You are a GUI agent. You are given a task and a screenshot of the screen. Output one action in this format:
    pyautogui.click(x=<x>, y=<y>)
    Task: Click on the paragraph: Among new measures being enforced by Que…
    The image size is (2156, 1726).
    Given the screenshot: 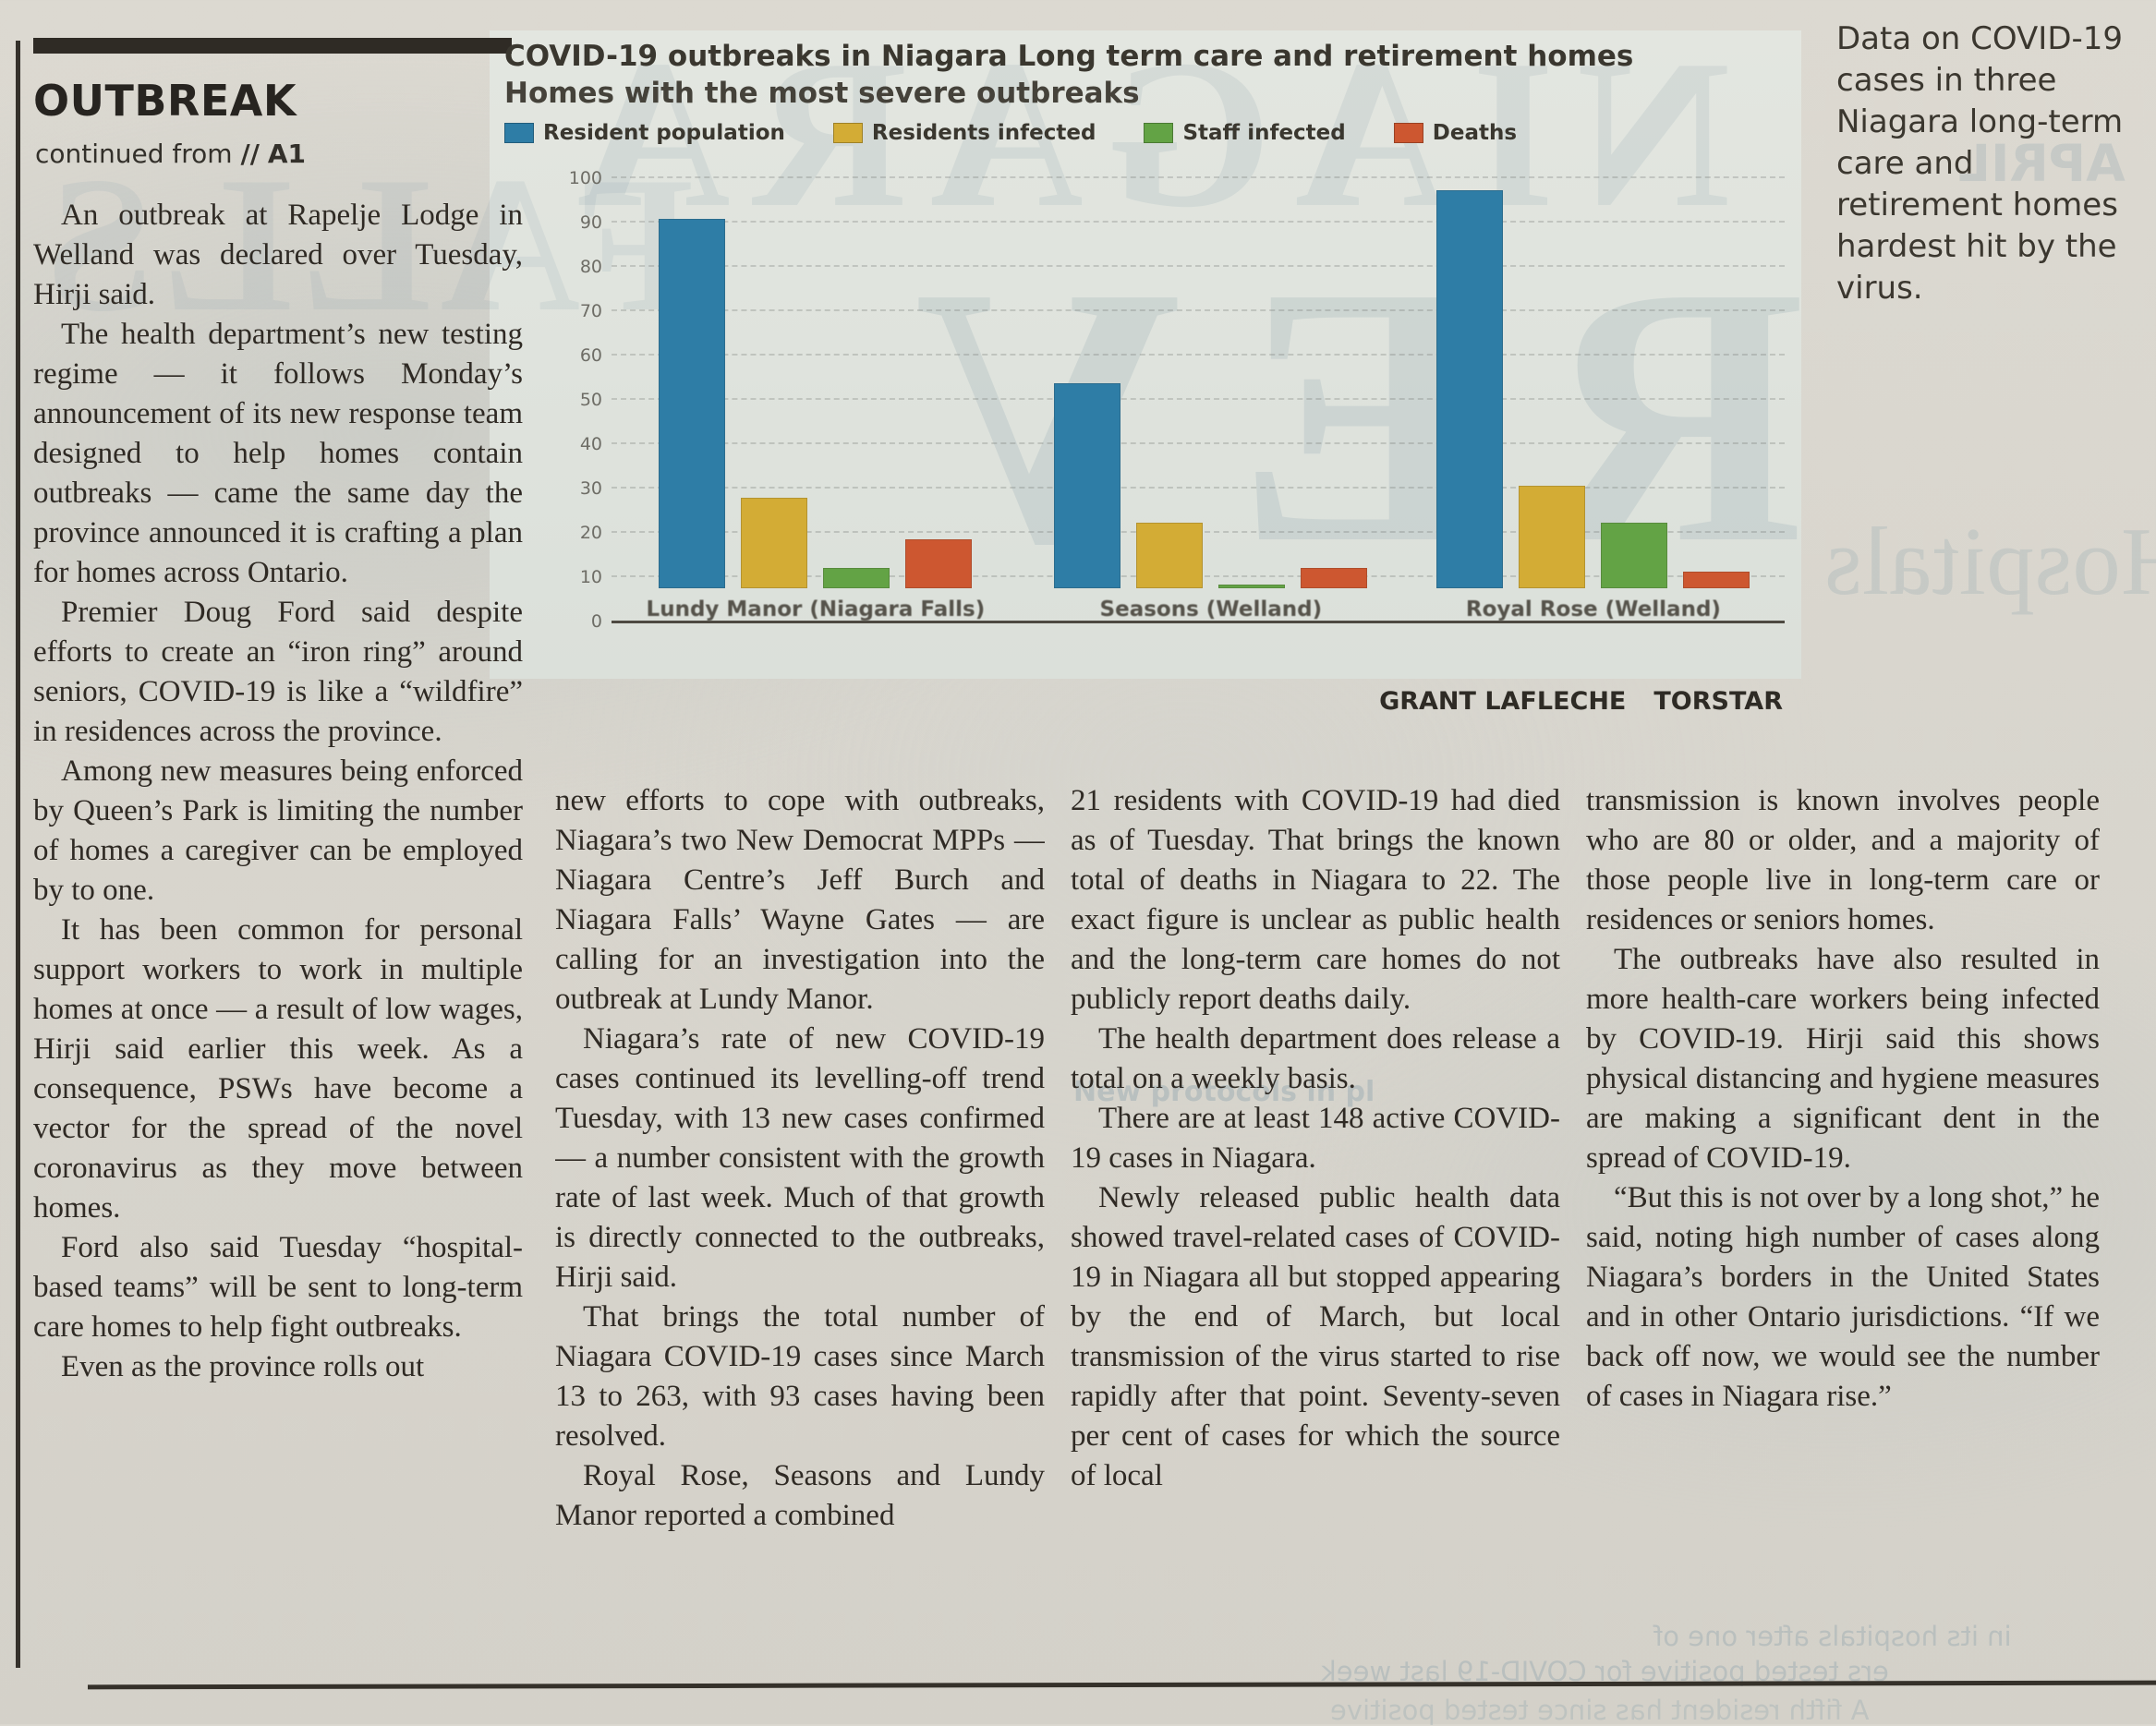 What is the action you would take?
    pyautogui.click(x=278, y=830)
    